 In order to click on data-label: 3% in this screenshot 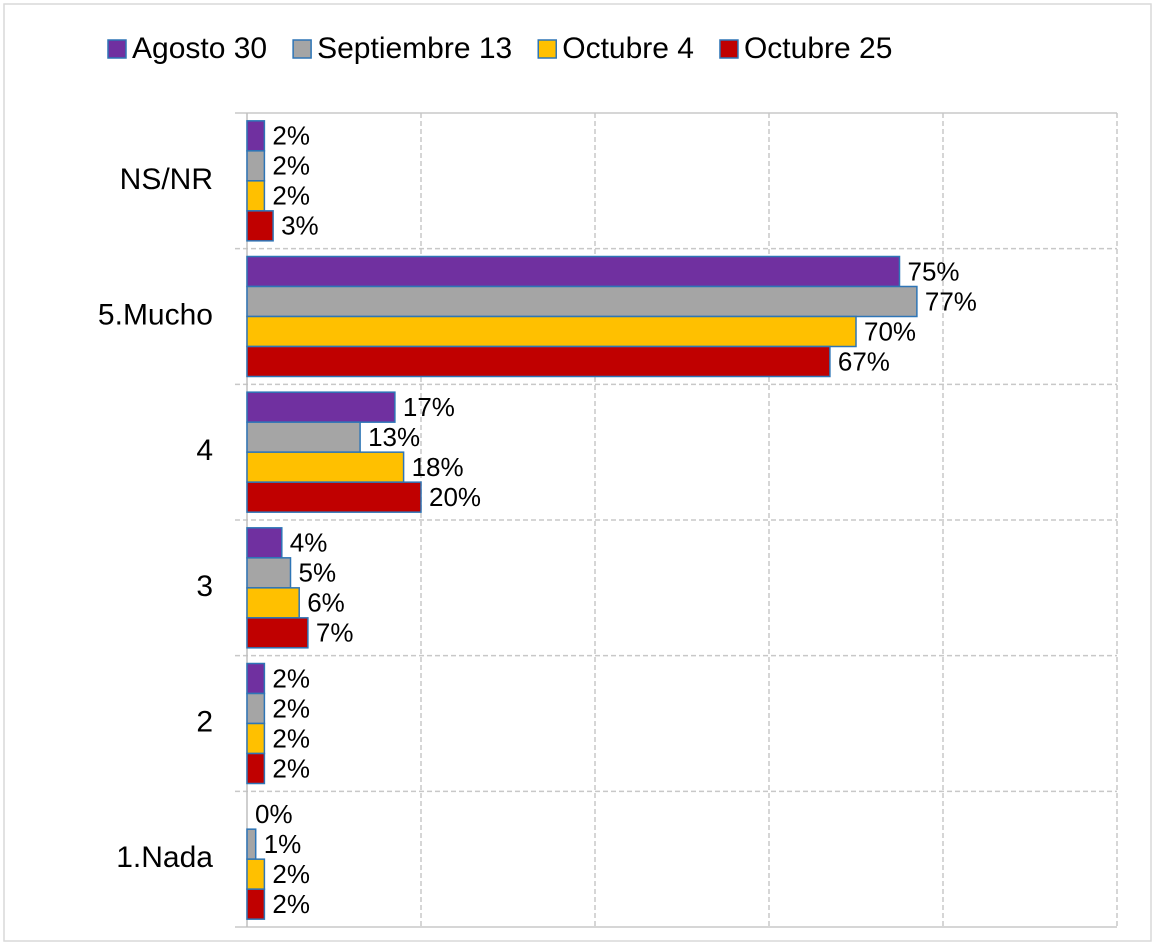, I will do `click(300, 226)`.